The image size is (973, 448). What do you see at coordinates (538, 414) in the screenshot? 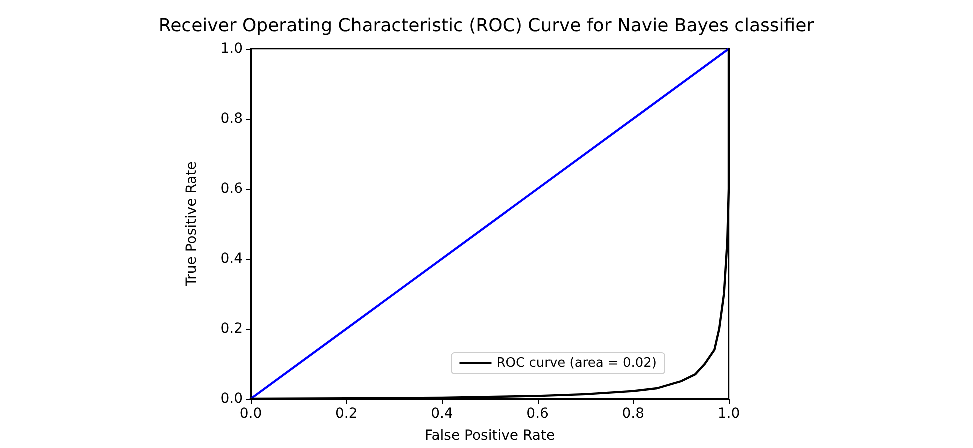
I see `x-tick-label: 0.6` at bounding box center [538, 414].